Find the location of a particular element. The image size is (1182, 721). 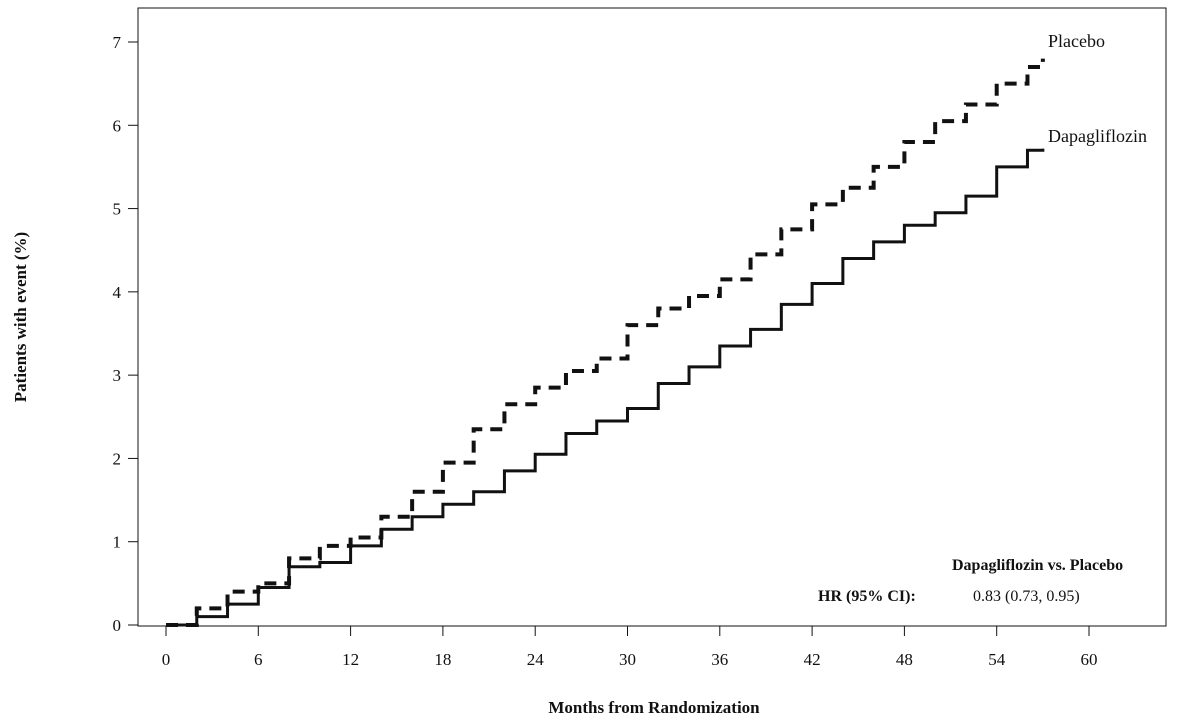

x-tick-label-12: 12 is located at coordinates (350, 659).